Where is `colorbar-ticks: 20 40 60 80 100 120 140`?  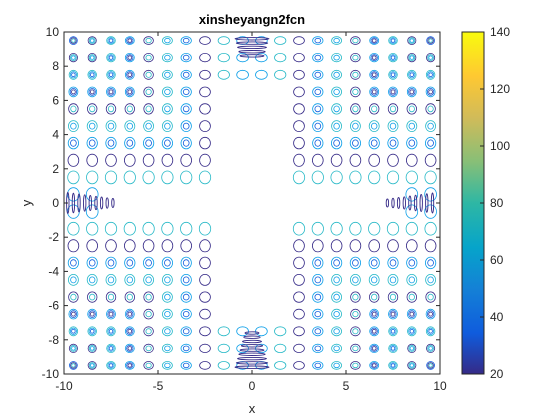
colorbar-ticks: 20 40 60 80 100 120 140 is located at coordinates (495, 203).